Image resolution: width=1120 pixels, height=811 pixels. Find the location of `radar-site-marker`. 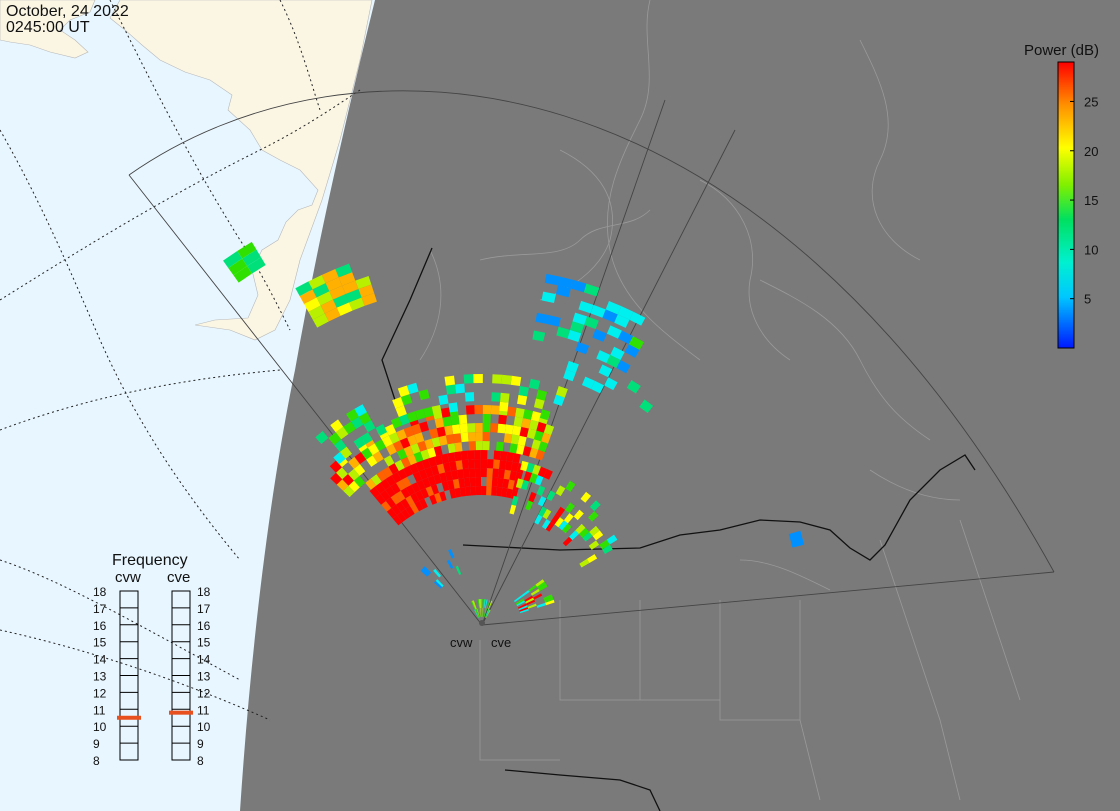

radar-site-marker is located at coordinates (482, 623).